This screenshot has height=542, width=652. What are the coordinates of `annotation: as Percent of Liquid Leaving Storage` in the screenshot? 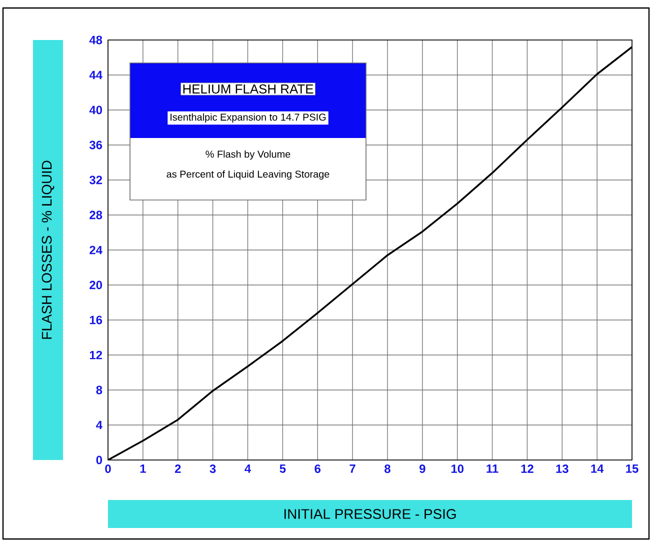 It's located at (248, 175).